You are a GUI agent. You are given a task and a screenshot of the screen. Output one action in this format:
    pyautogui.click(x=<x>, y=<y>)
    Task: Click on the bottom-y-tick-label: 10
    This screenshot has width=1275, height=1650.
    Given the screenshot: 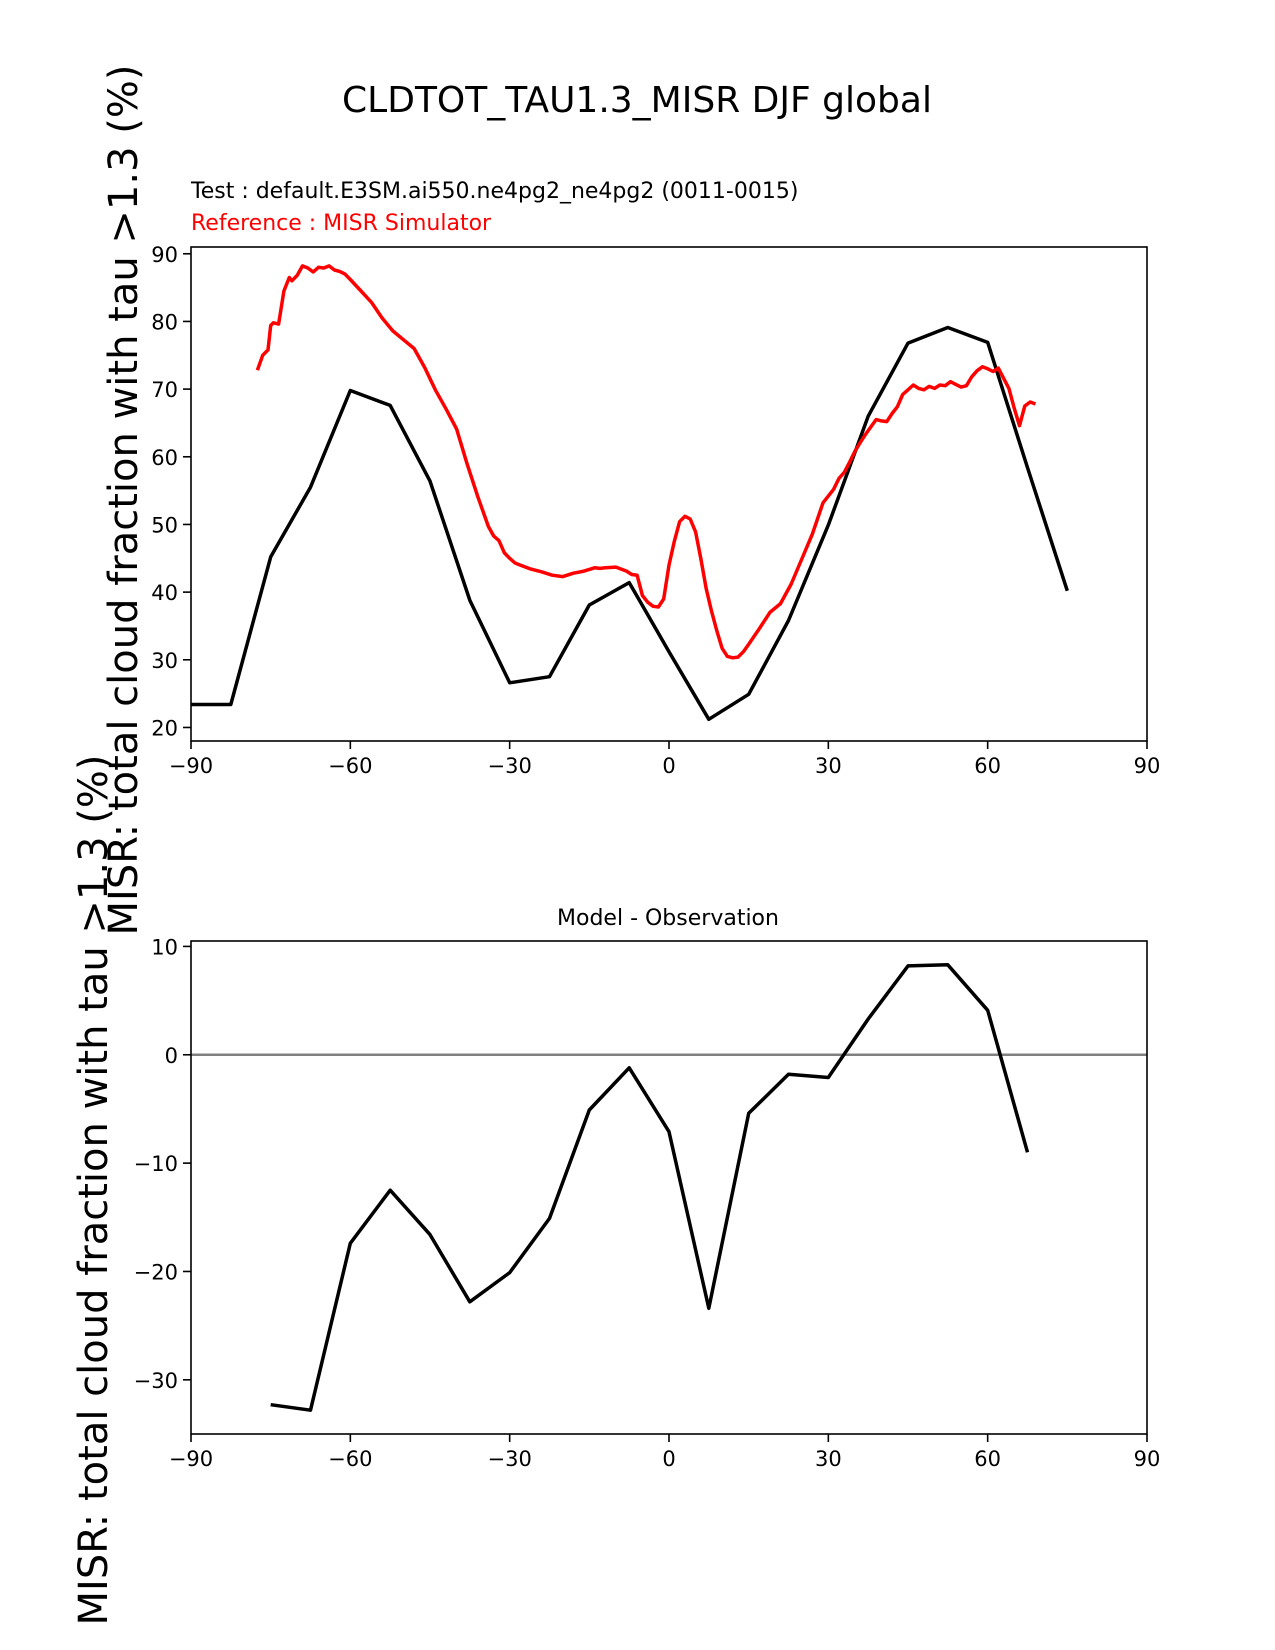 What is the action you would take?
    pyautogui.click(x=164, y=947)
    